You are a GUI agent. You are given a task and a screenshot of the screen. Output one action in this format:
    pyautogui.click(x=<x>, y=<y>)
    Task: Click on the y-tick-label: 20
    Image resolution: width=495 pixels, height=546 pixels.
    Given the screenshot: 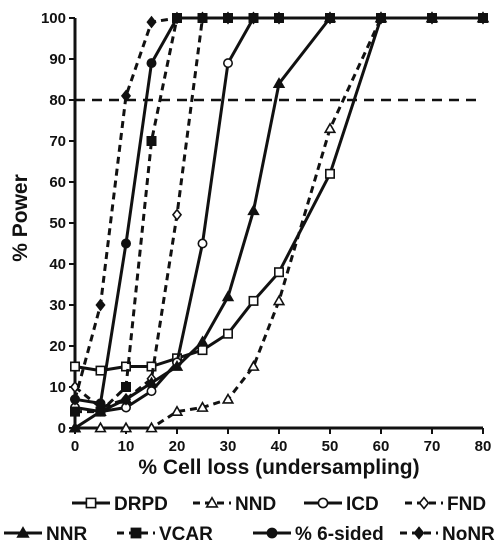 What is the action you would take?
    pyautogui.click(x=57, y=346)
    